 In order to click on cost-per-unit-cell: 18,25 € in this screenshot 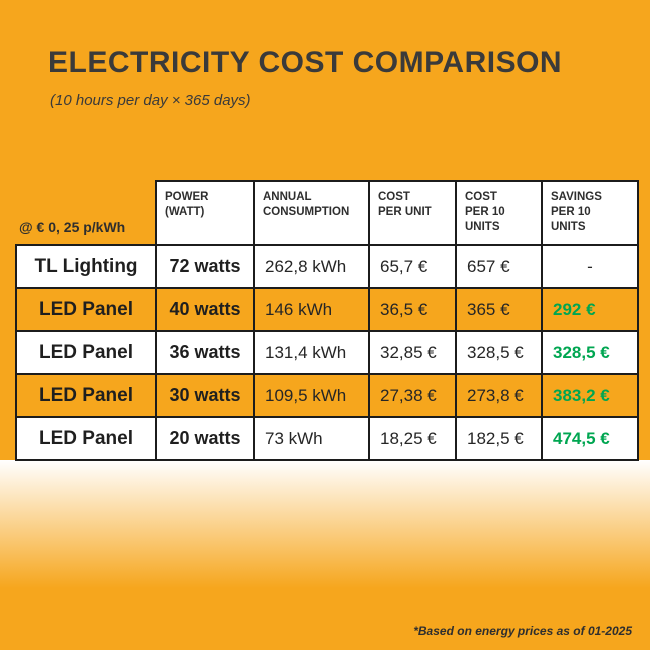, I will do `click(412, 438)`.